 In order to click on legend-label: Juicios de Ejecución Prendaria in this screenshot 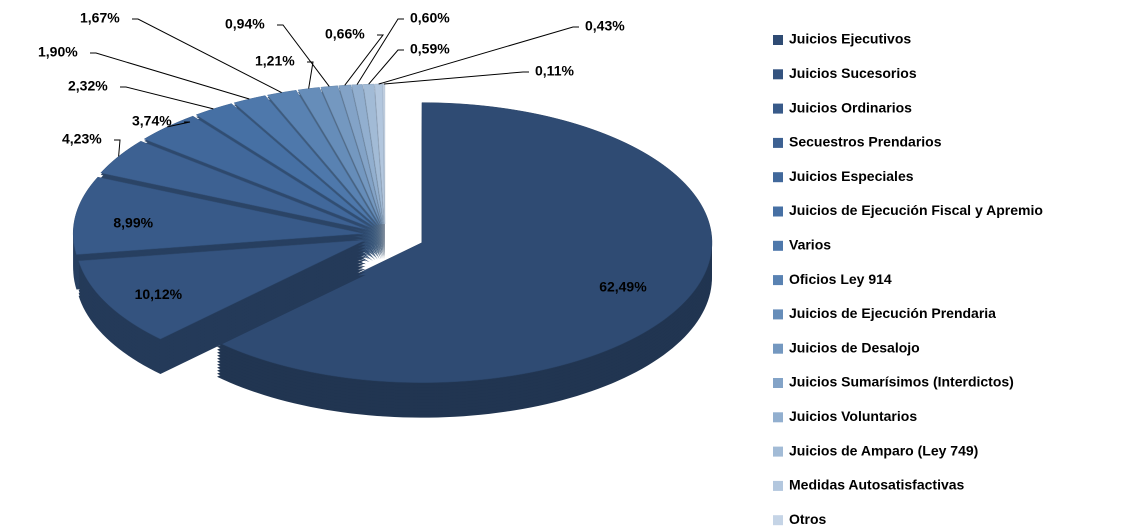, I will do `click(892, 313)`.